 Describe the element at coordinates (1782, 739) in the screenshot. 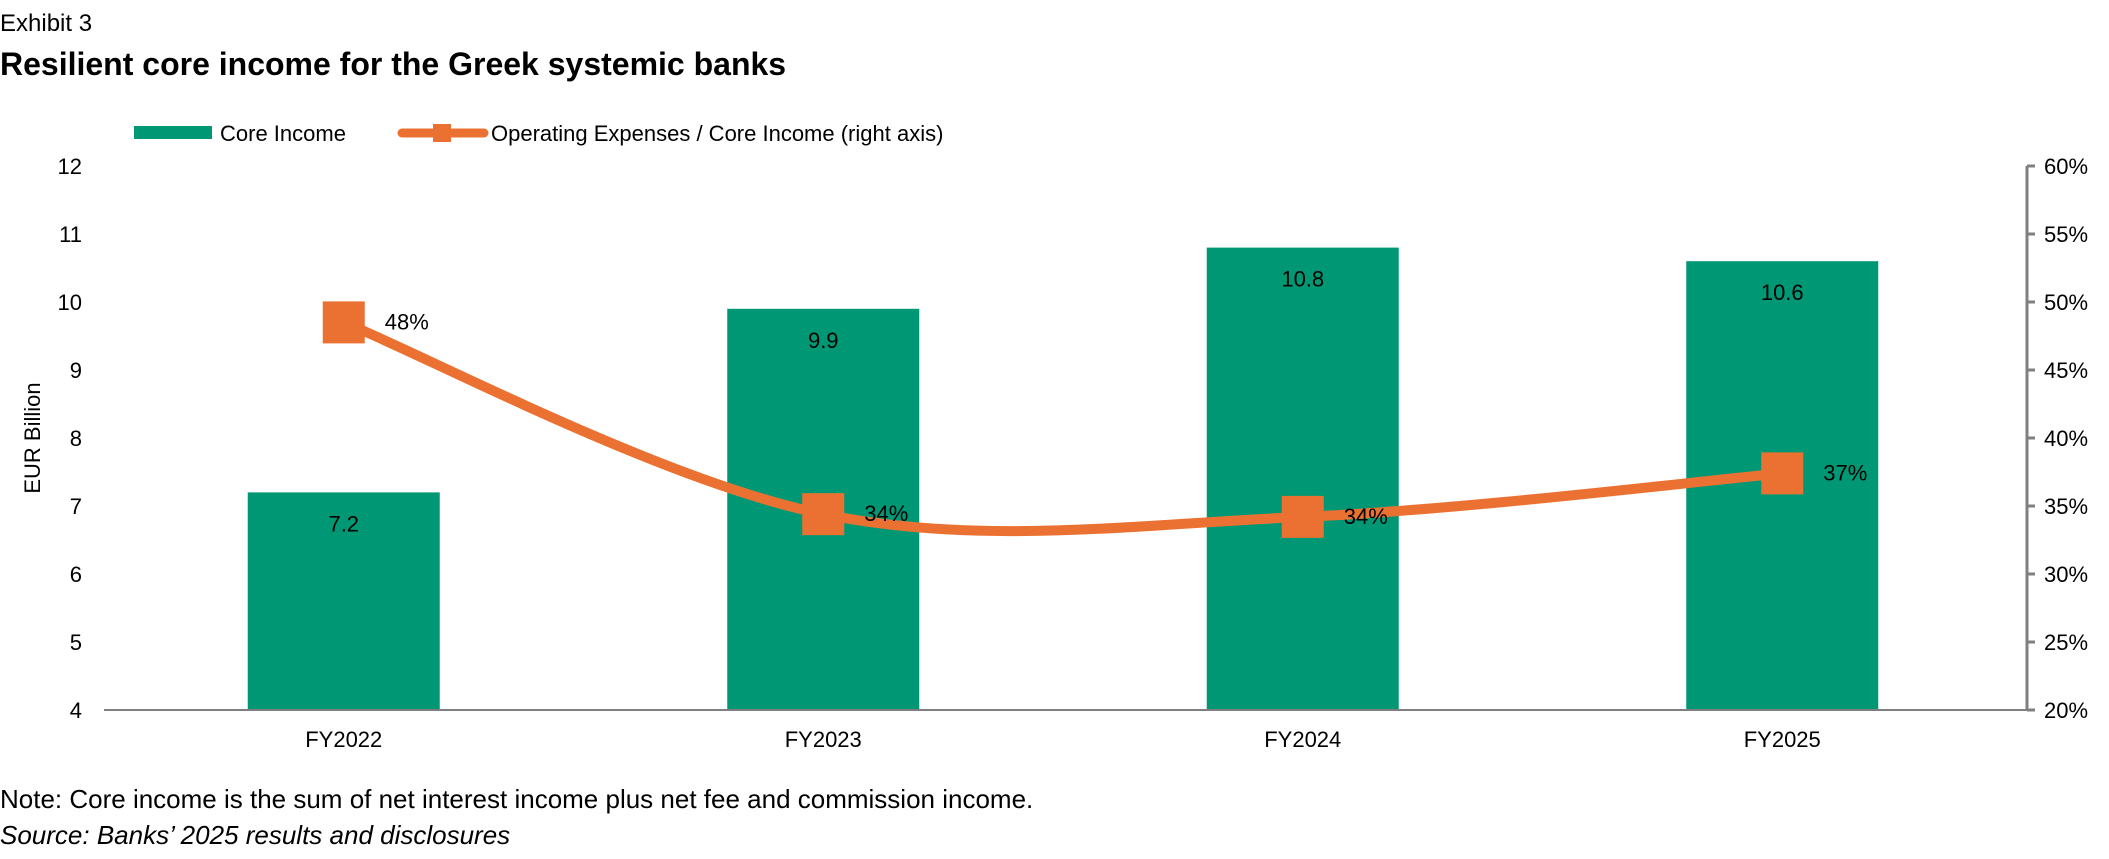

I see `x-tick-label: FY2025` at that location.